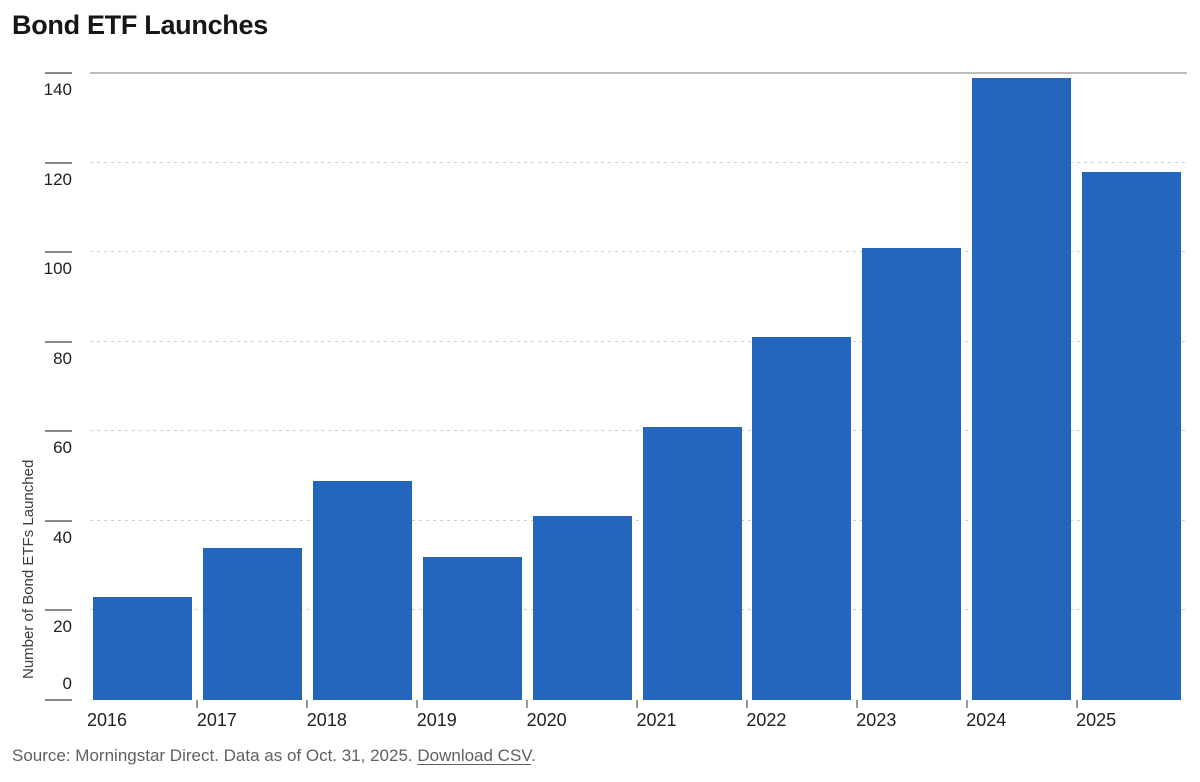 The image size is (1200, 782). Describe the element at coordinates (656, 720) in the screenshot. I see `x-label-2021: 2021` at that location.